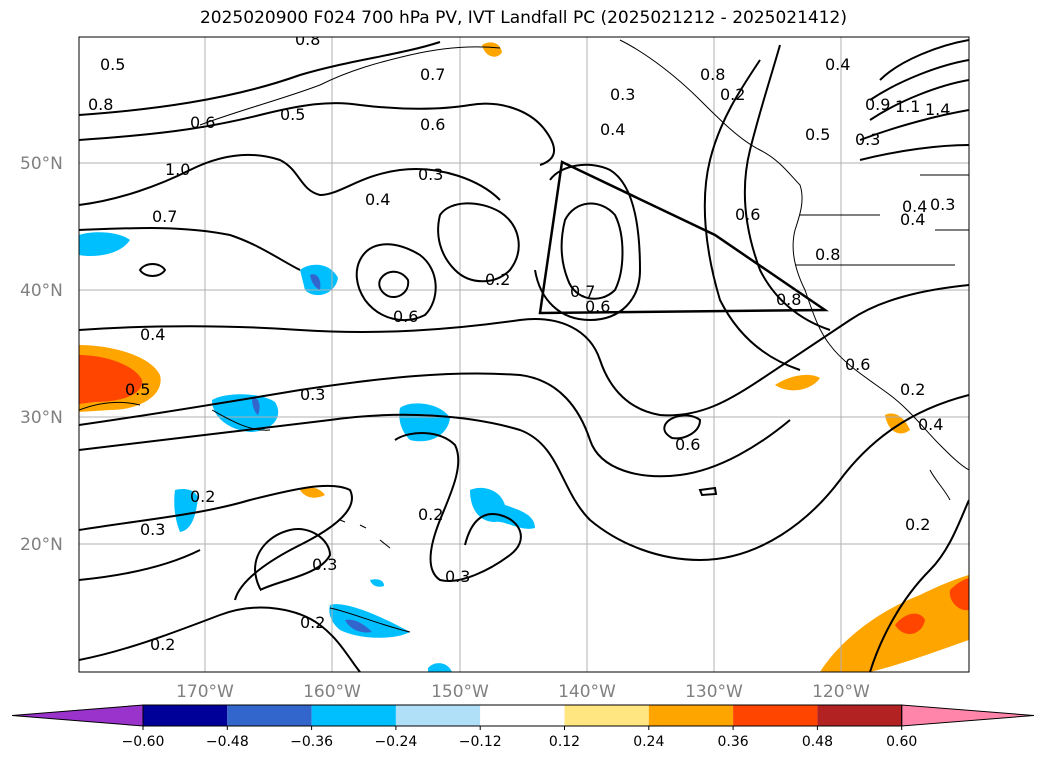  What do you see at coordinates (968, 715) in the screenshot?
I see `colorbar-extend-high` at bounding box center [968, 715].